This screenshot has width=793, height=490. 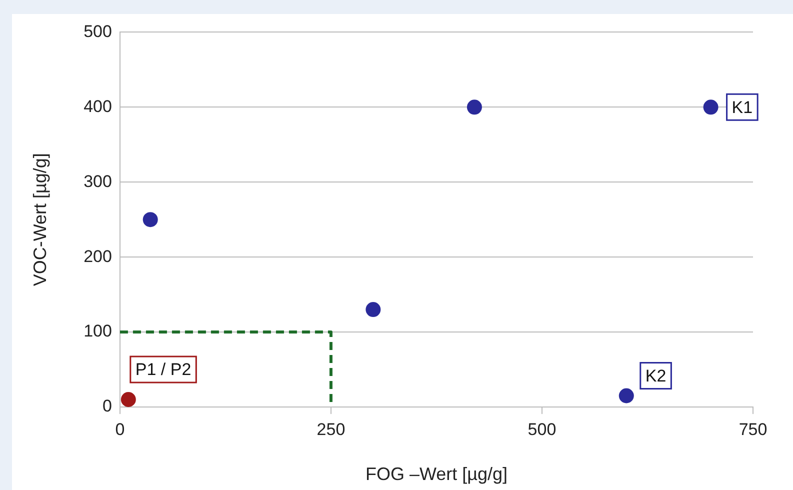 What do you see at coordinates (742, 107) in the screenshot?
I see `annotation: K1` at bounding box center [742, 107].